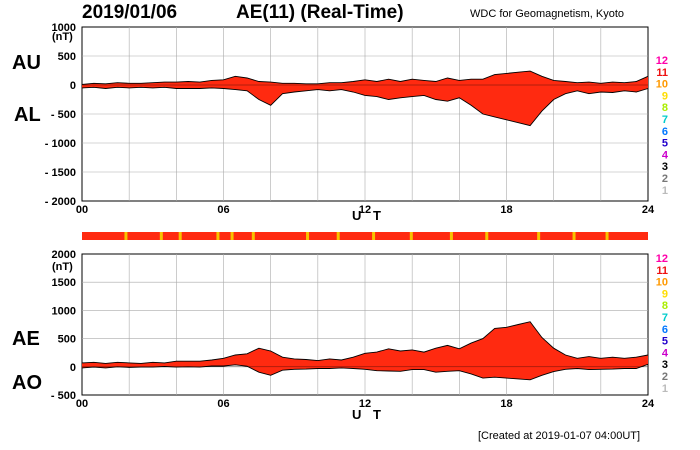 This screenshot has width=700, height=450. What do you see at coordinates (64, 283) in the screenshot?
I see `y-tick-label: 1500` at bounding box center [64, 283].